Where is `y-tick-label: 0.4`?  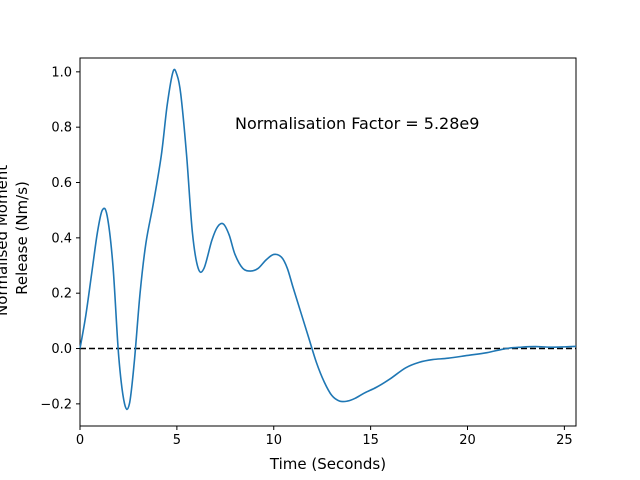 y-tick-label: 0.4 is located at coordinates (61, 238).